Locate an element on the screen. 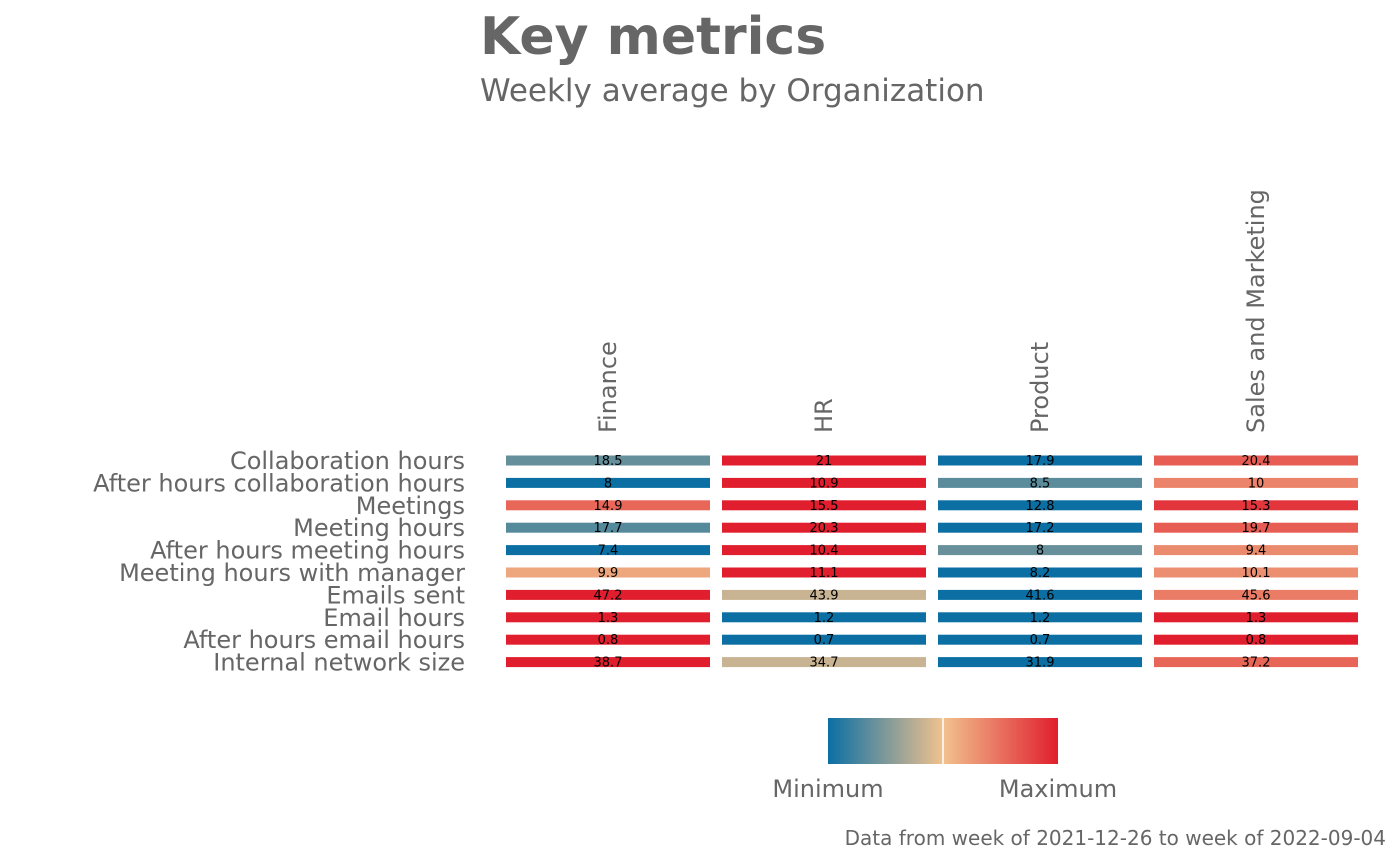 Image resolution: width=1400 pixels, height=866 pixels. cell-value-label: 11.1 is located at coordinates (824, 573).